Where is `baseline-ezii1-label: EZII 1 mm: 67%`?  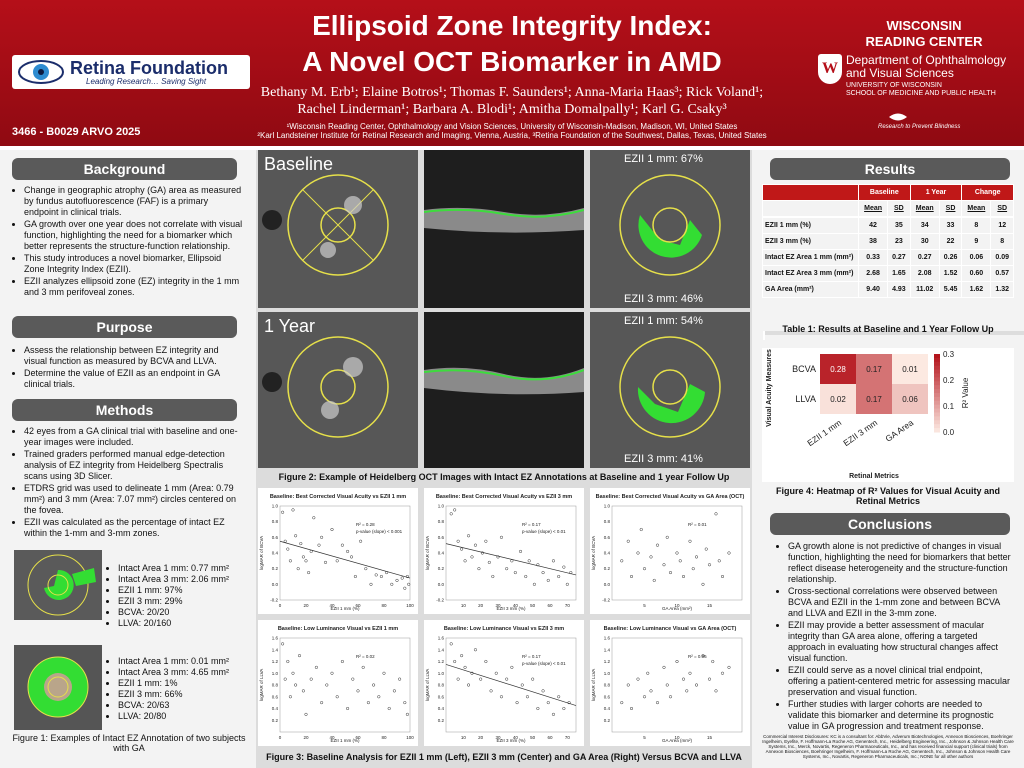 baseline-ezii1-label: EZII 1 mm: 67% is located at coordinates (663, 159).